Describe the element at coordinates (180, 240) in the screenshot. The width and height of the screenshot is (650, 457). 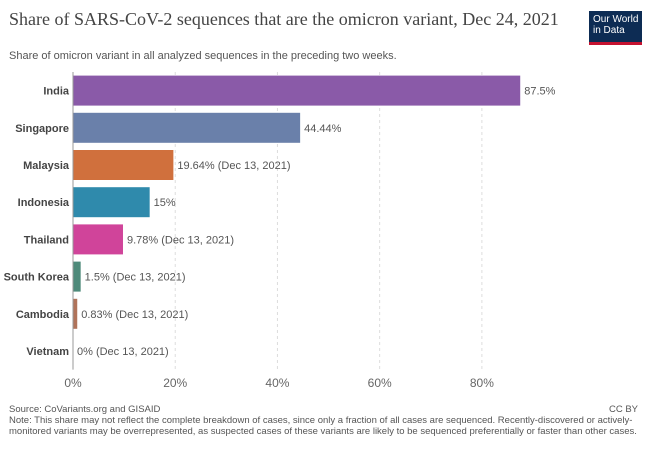
I see `data-label: 9.78% (Dec 13, 2021)` at that location.